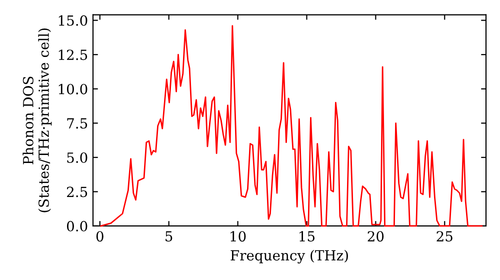  Describe the element at coordinates (169, 236) in the screenshot. I see `x-tick-label: 5` at that location.